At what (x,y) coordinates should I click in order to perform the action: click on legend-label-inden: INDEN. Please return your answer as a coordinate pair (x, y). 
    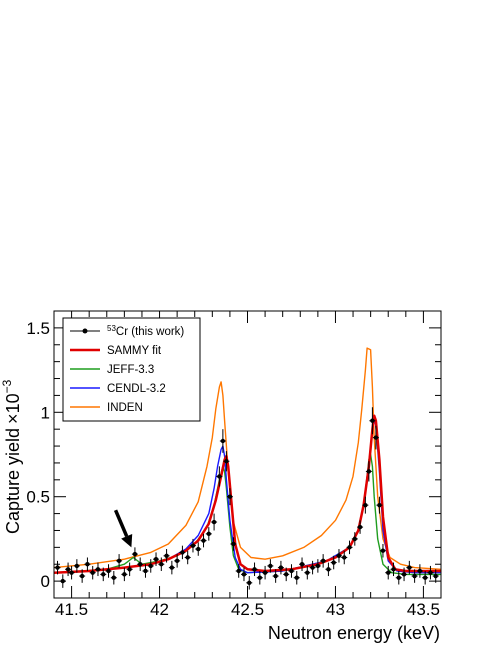
    Looking at the image, I should click on (125, 408).